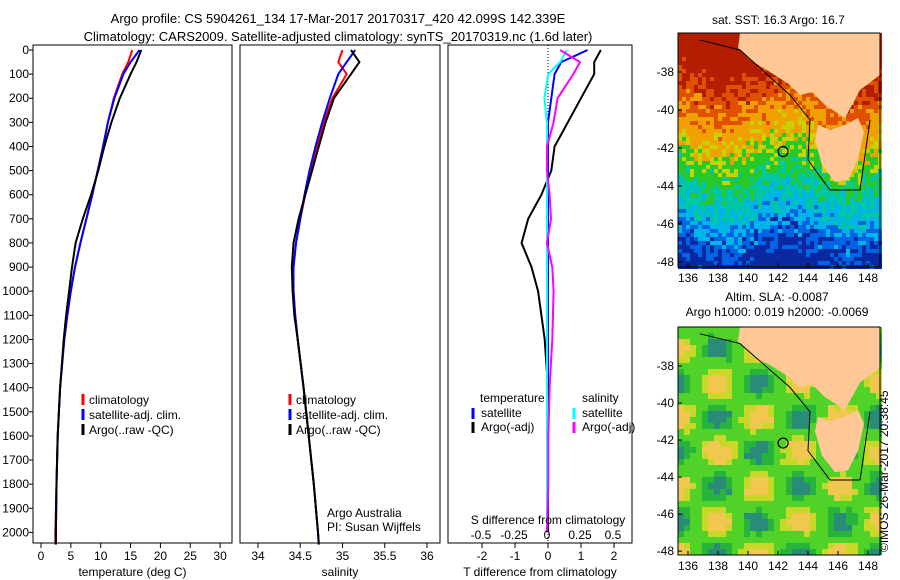  What do you see at coordinates (580, 535) in the screenshot?
I see `x2-tick-label: 0.25` at bounding box center [580, 535].